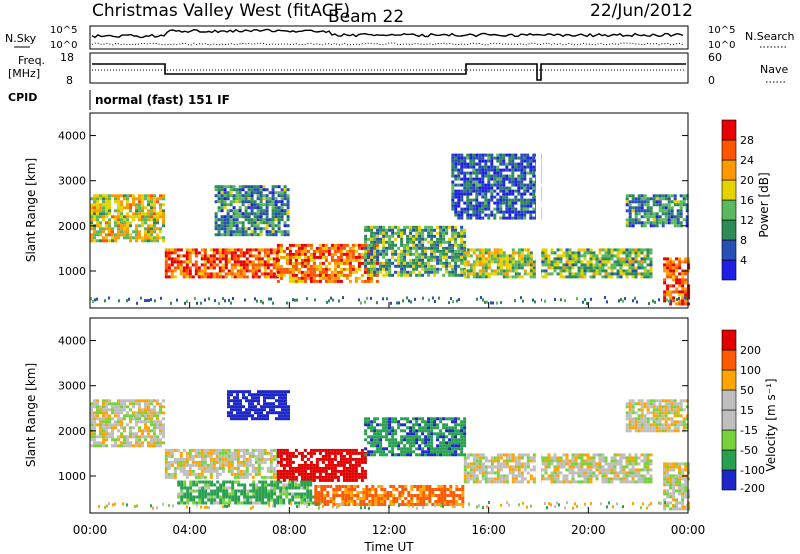 The image size is (800, 554). What do you see at coordinates (561, 300) in the screenshot?
I see `power-near-range-cell` at bounding box center [561, 300].